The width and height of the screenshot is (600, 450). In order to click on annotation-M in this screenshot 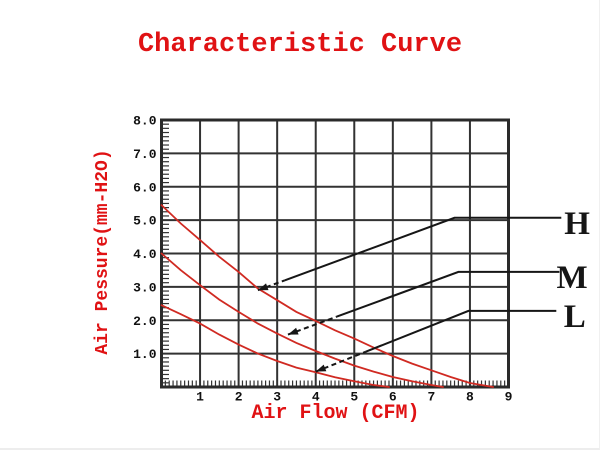, I will do `click(423, 303)`.